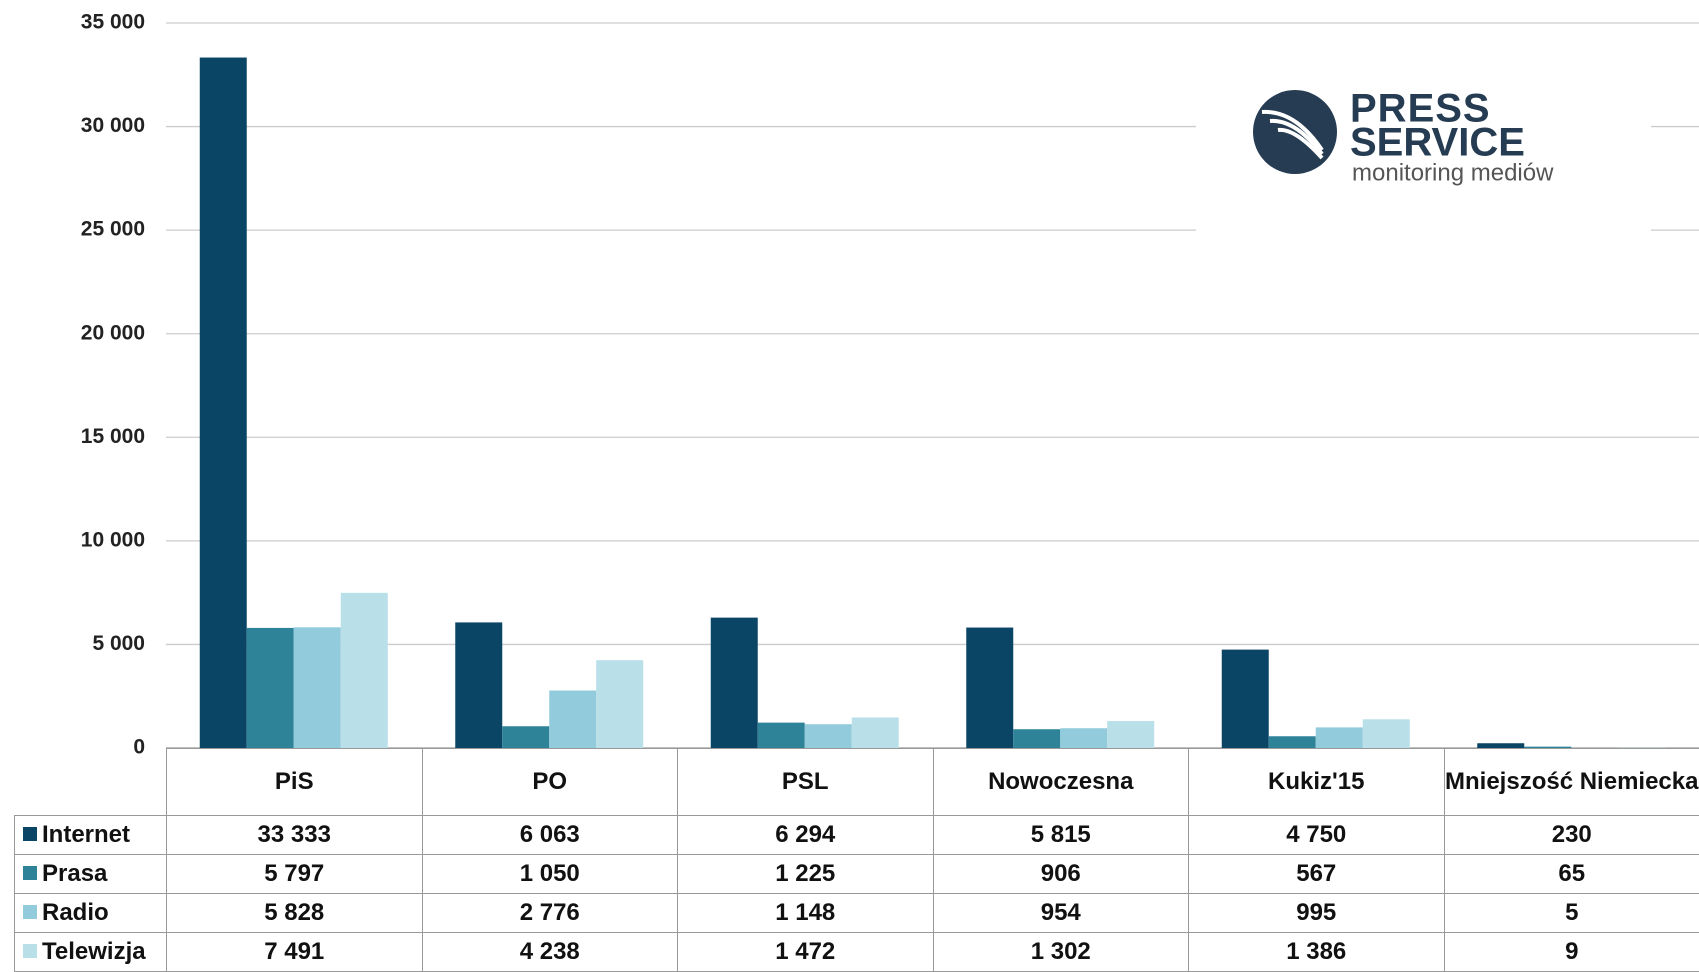  Describe the element at coordinates (1061, 952) in the screenshot. I see `value-cell: 1 302` at that location.